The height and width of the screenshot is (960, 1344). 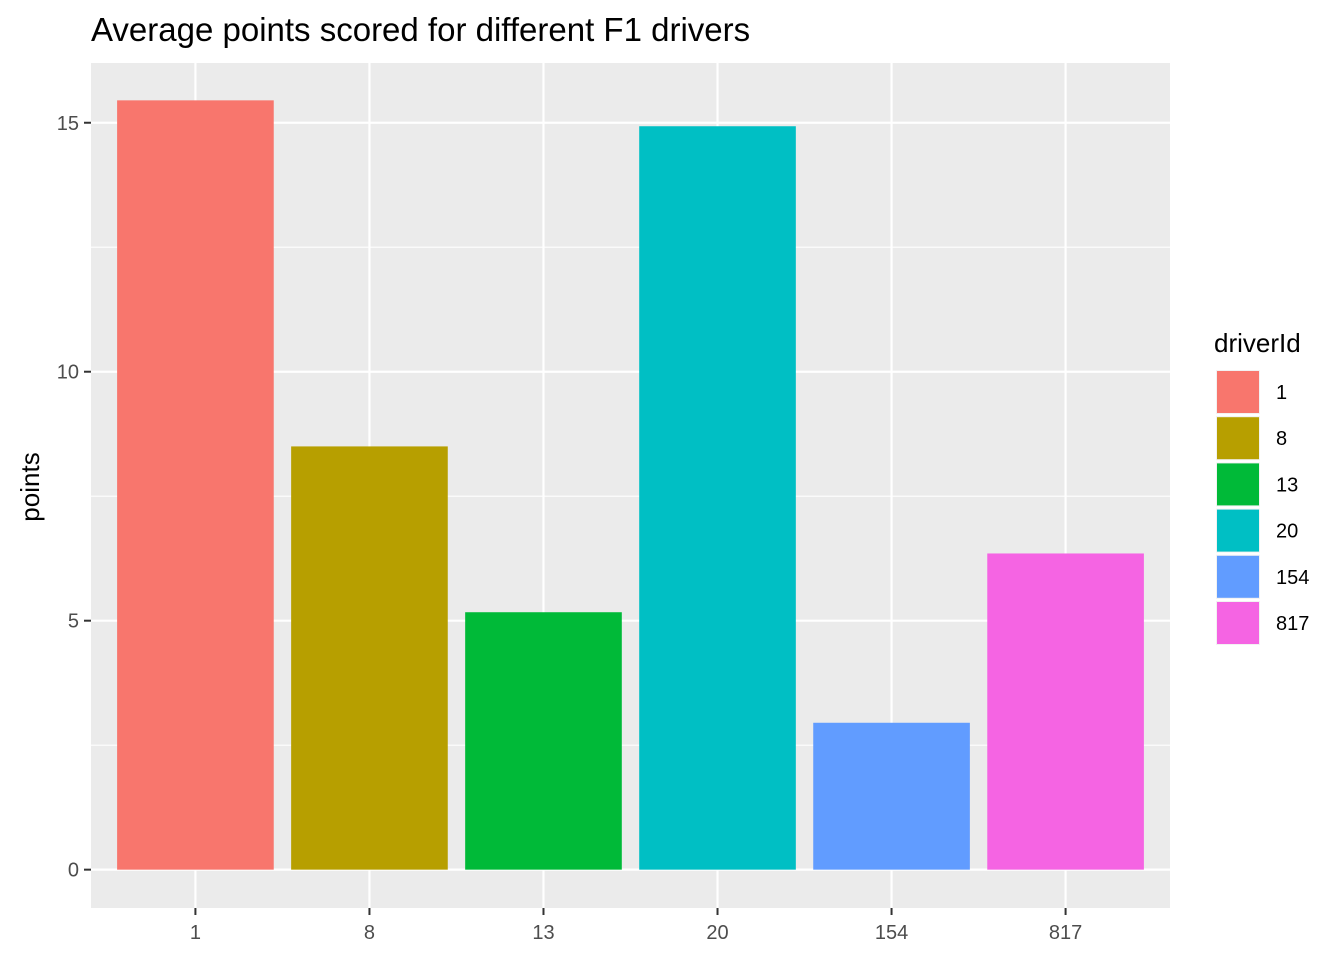 I want to click on legend-label-13: 13, so click(x=1287, y=485).